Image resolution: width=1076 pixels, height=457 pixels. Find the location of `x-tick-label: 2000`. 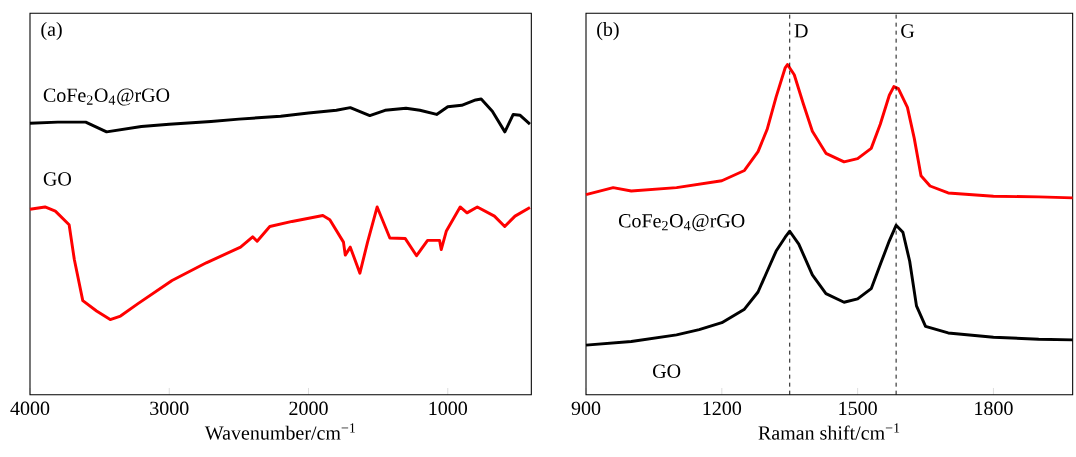

x-tick-label: 2000 is located at coordinates (308, 408).